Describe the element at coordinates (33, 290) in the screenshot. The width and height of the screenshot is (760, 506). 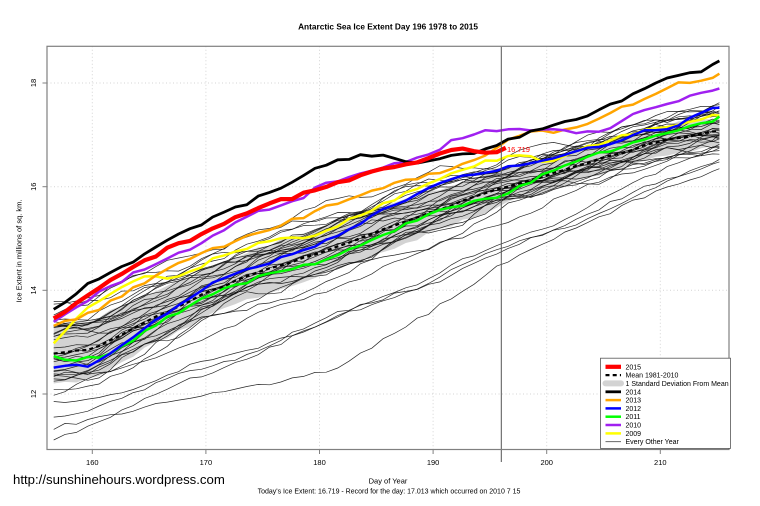
I see `svg-text: 14` at that location.